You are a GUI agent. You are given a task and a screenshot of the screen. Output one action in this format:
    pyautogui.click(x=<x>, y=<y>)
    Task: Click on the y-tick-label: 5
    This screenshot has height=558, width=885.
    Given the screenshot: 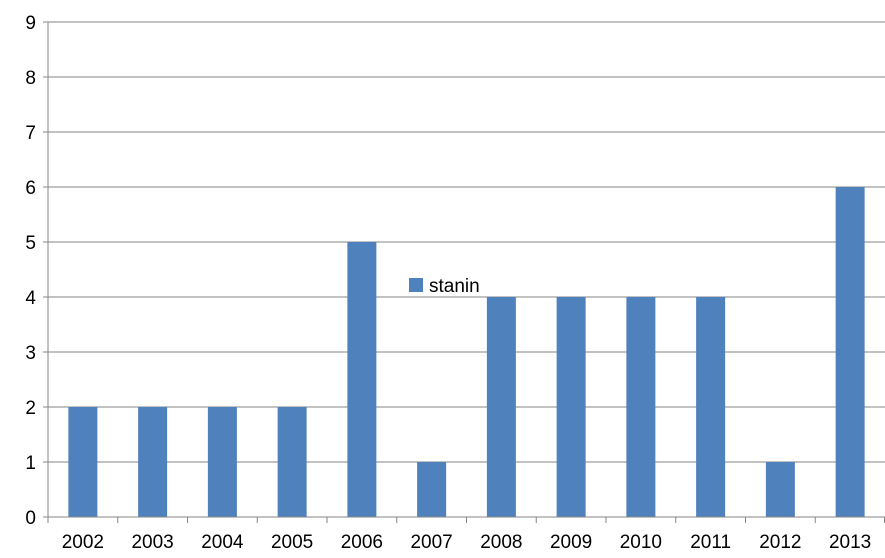 What is the action you would take?
    pyautogui.click(x=30, y=243)
    